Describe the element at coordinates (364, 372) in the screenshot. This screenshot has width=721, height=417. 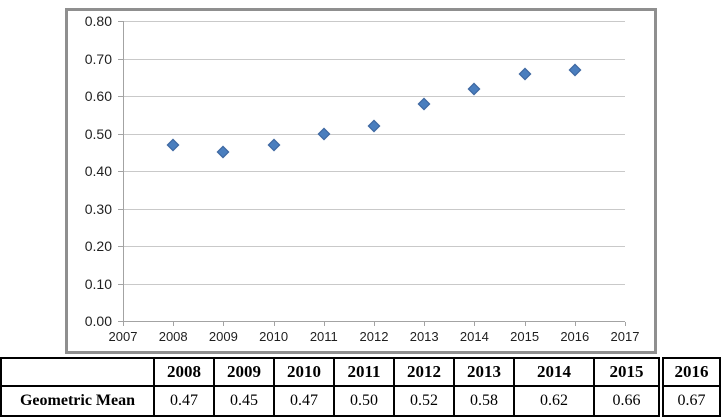
I see `year-header-cell: 2011` at that location.